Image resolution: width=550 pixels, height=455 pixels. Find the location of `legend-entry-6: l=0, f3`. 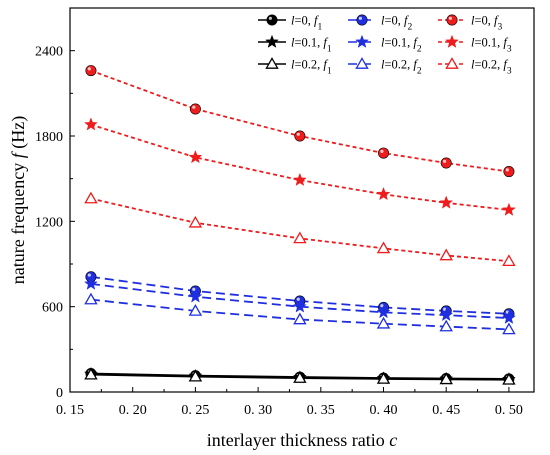

legend-entry-6: l=0, f3 is located at coordinates (470, 23).